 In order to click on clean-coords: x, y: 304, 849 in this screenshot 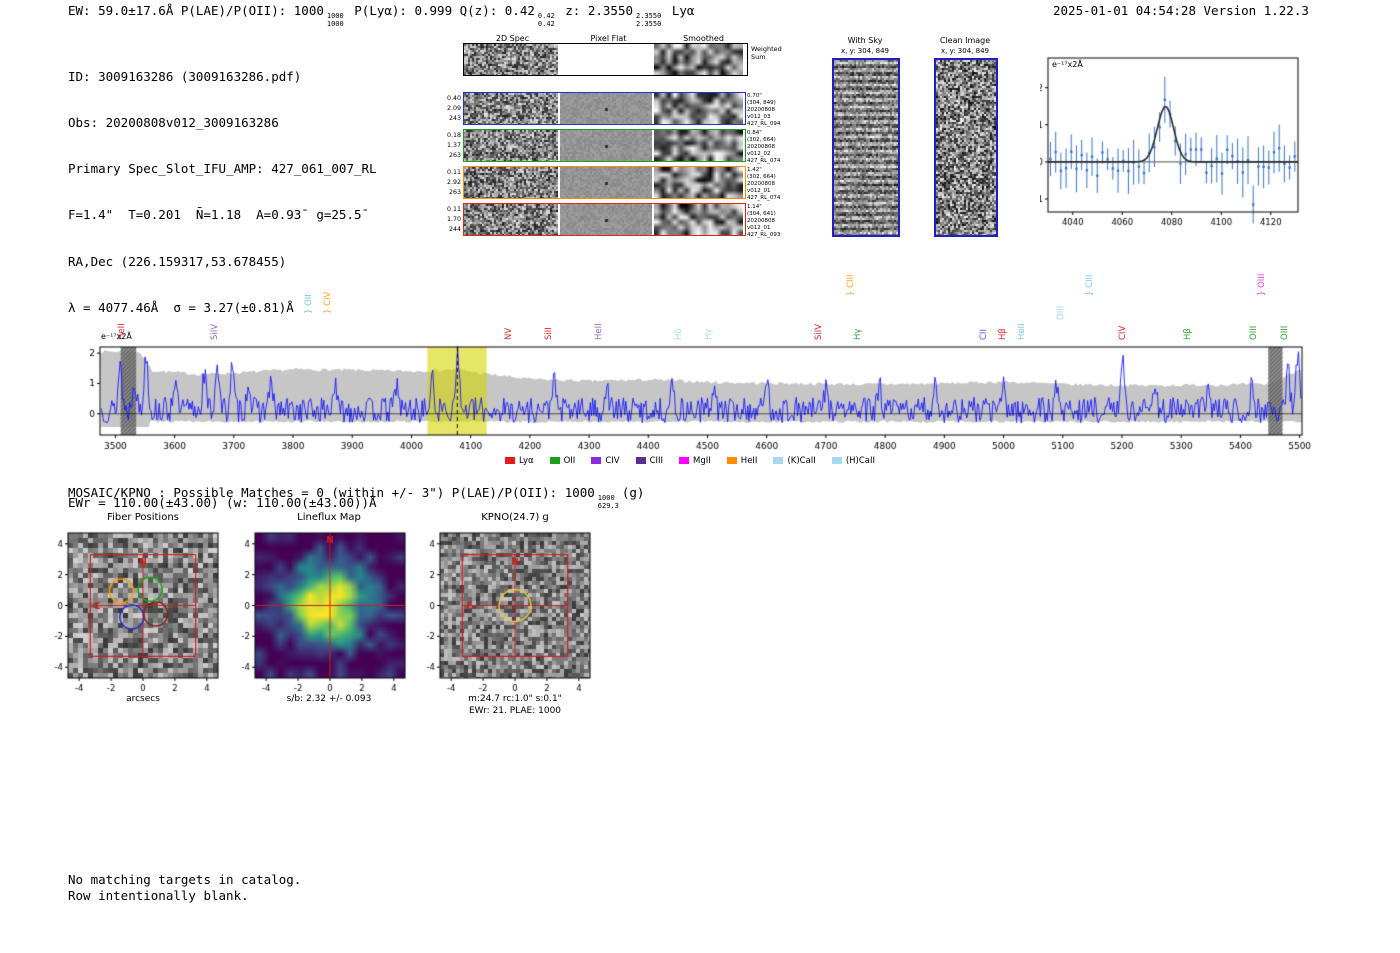, I will do `click(965, 51)`.